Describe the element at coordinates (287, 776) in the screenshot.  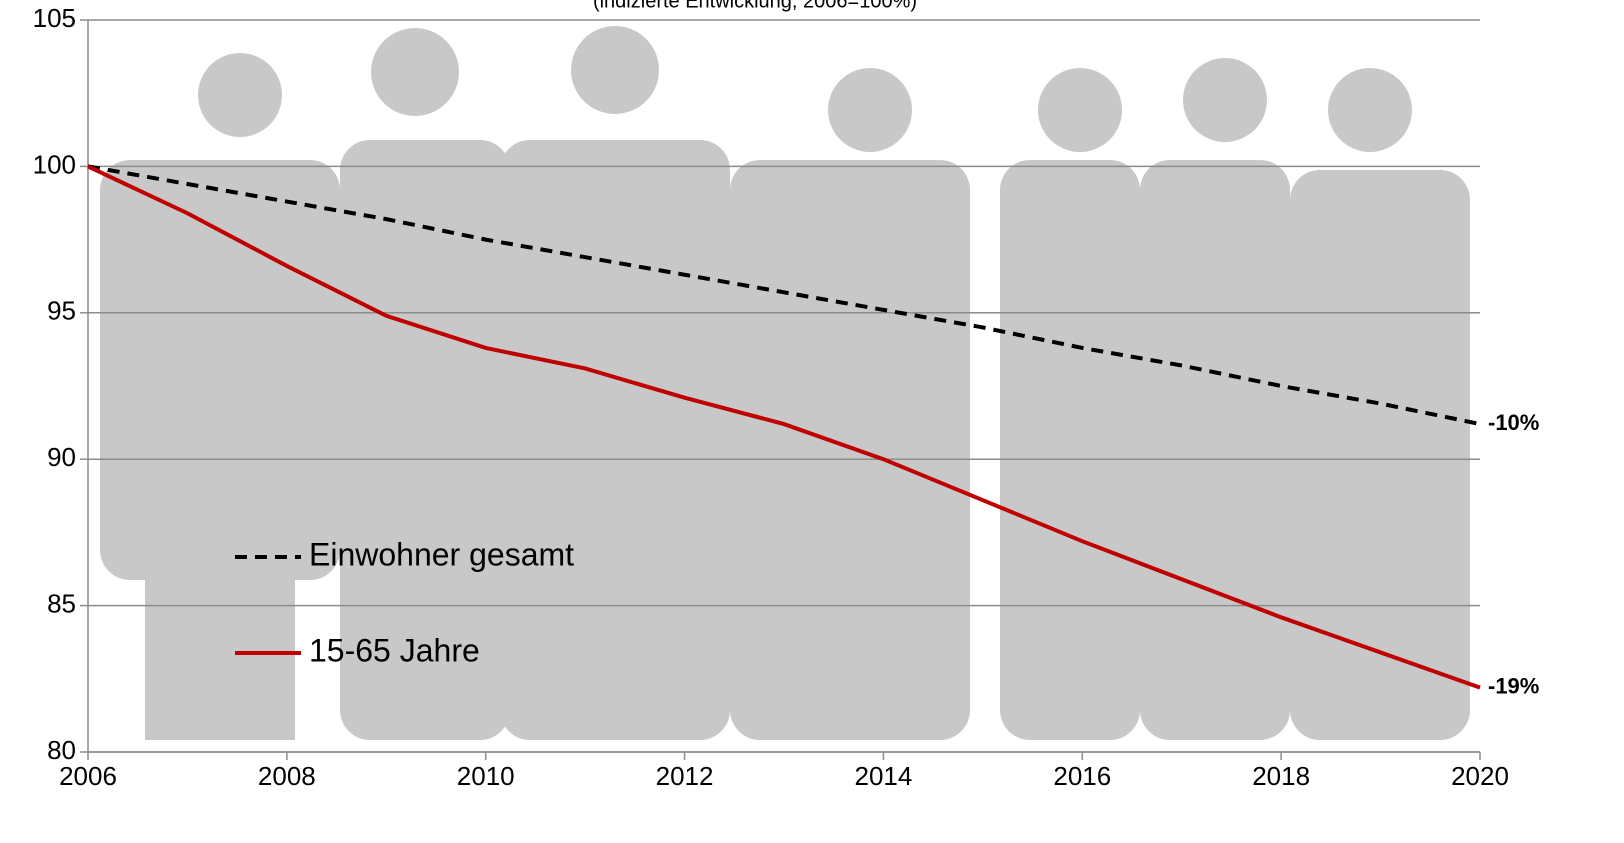
I see `x-tick-label: 2008` at that location.